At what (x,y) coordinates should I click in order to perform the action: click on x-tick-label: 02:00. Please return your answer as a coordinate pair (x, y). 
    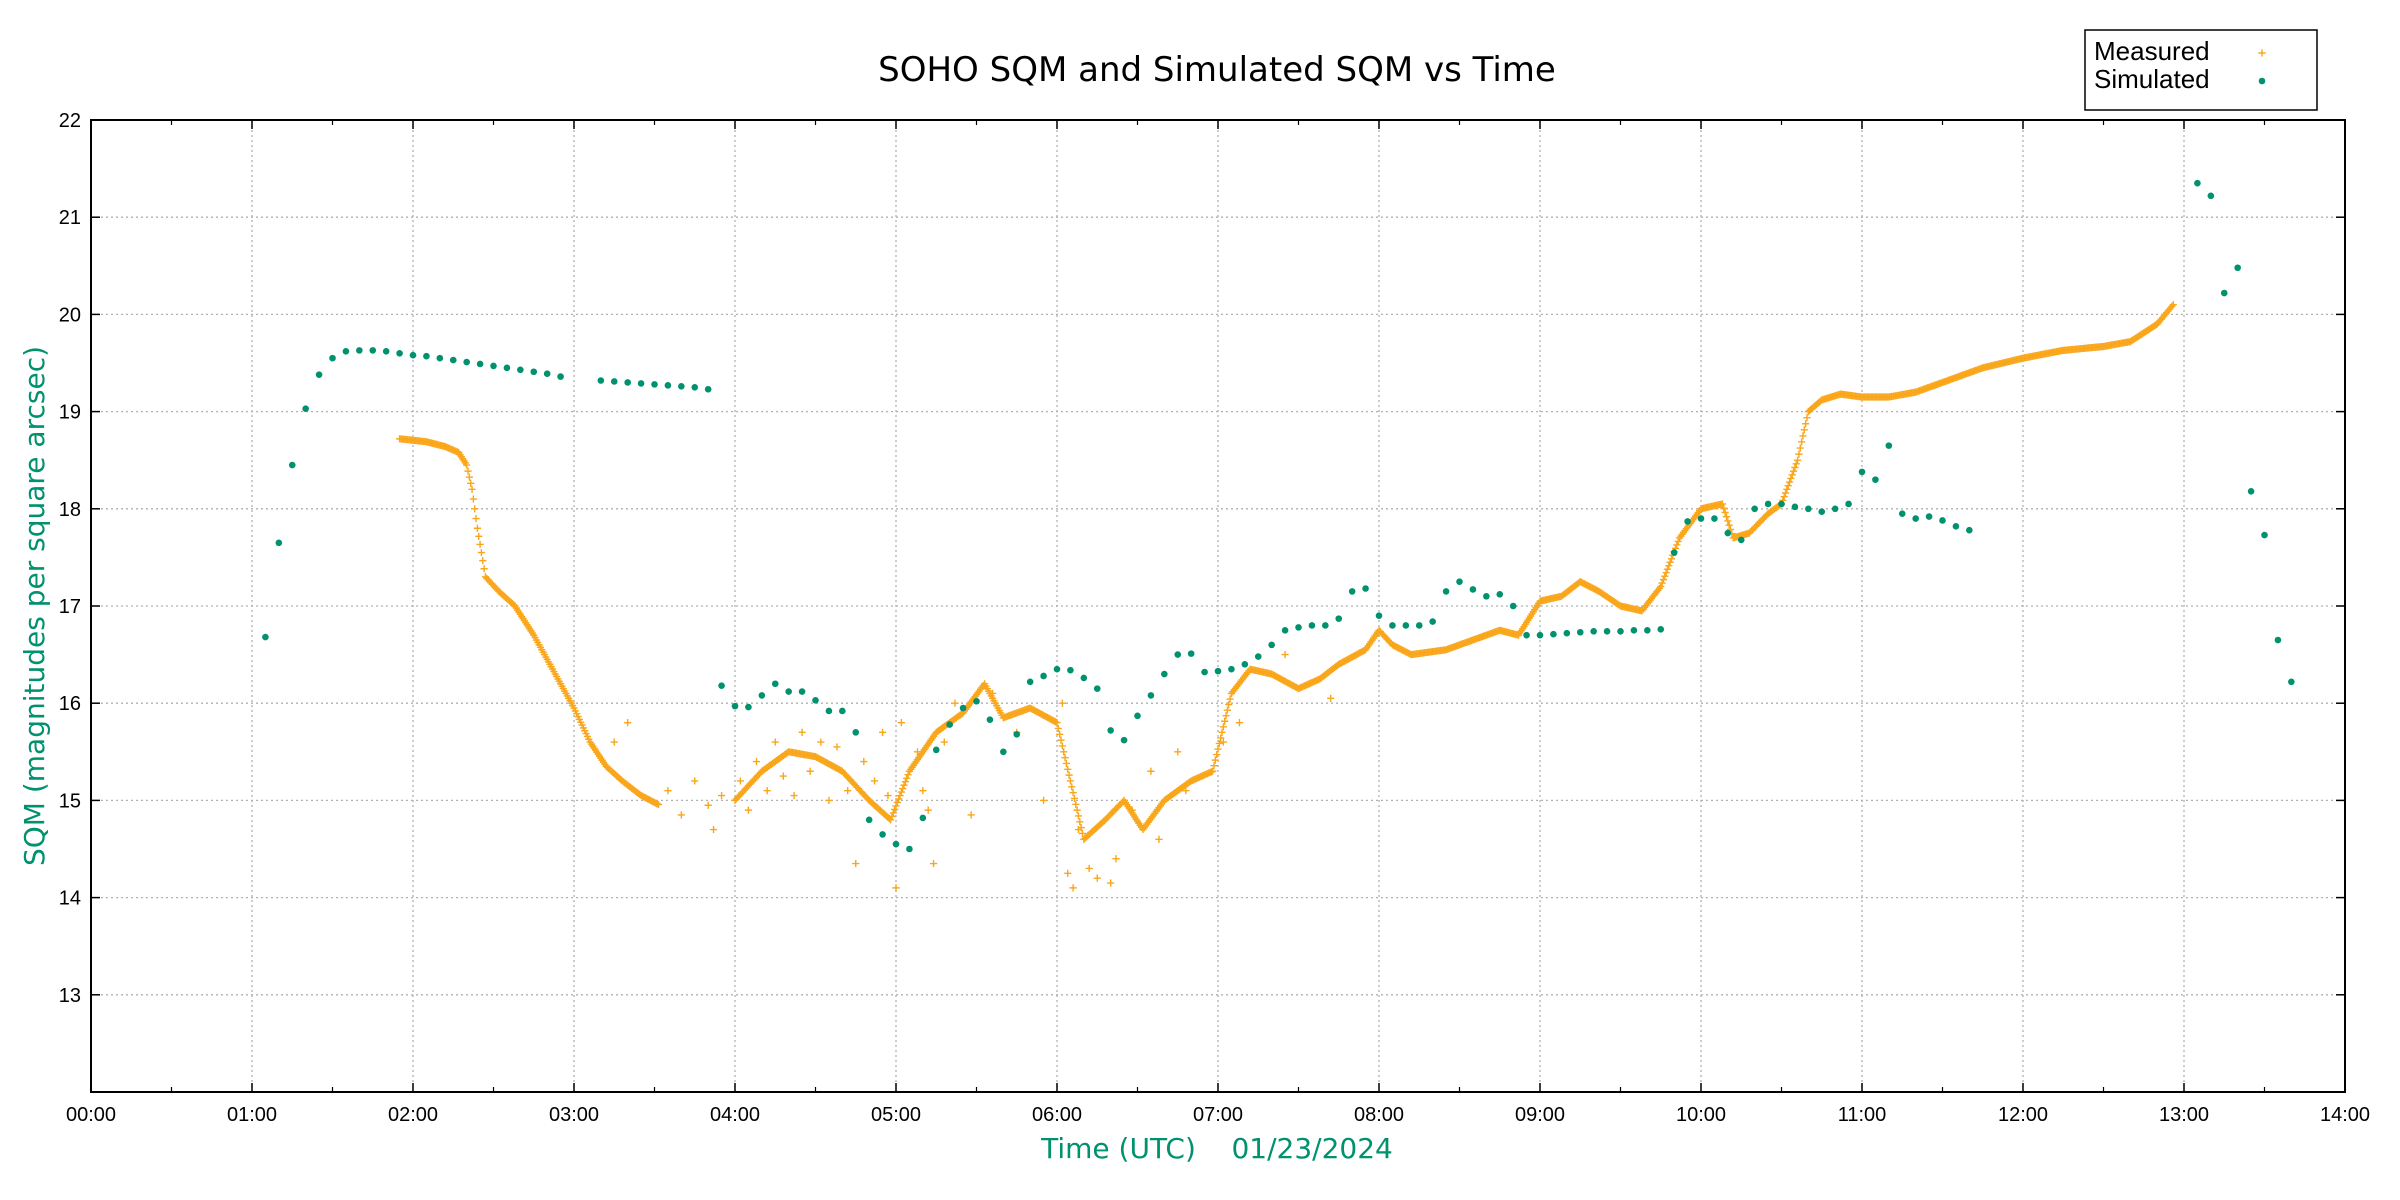
    Looking at the image, I should click on (413, 1115).